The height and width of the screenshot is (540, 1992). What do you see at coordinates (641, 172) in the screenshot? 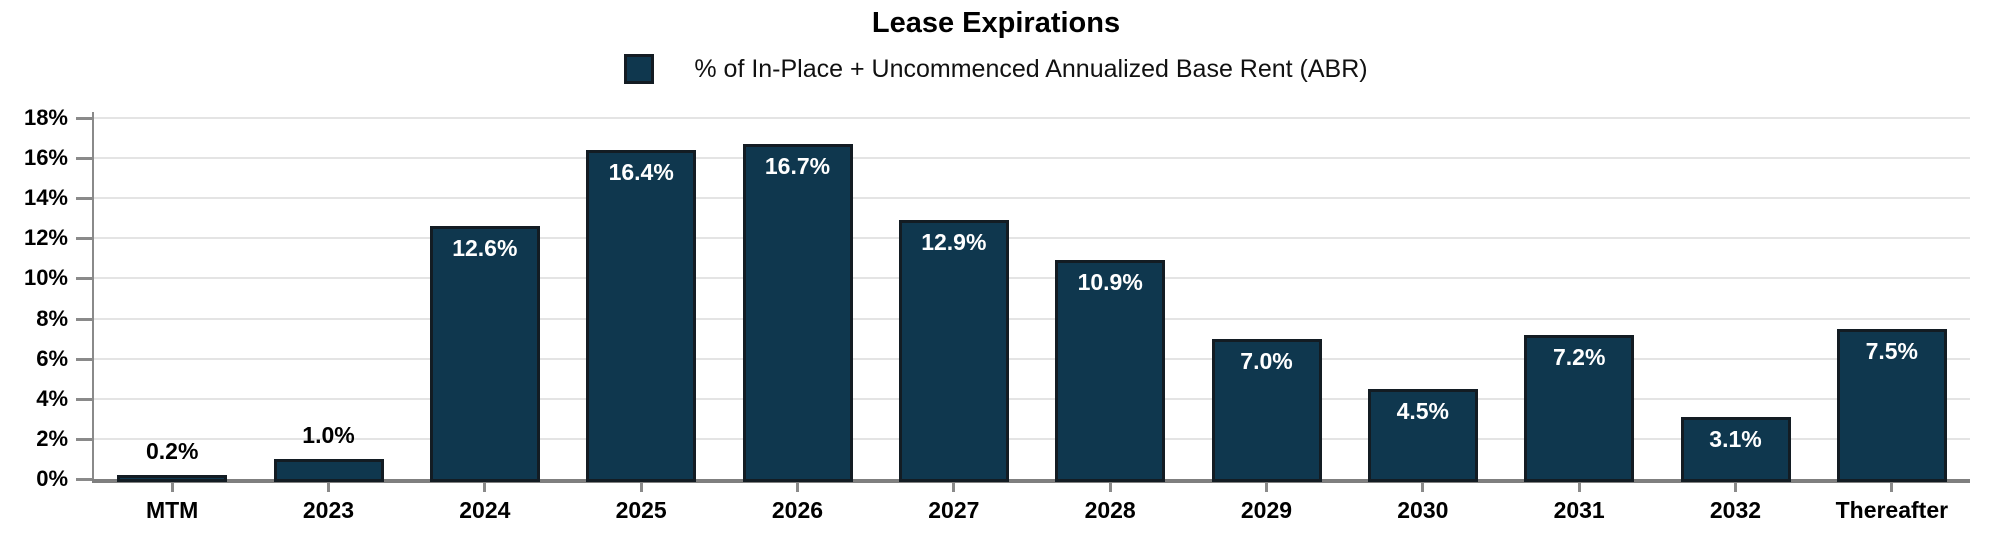
I see `bar-value-label: 16.4%` at bounding box center [641, 172].